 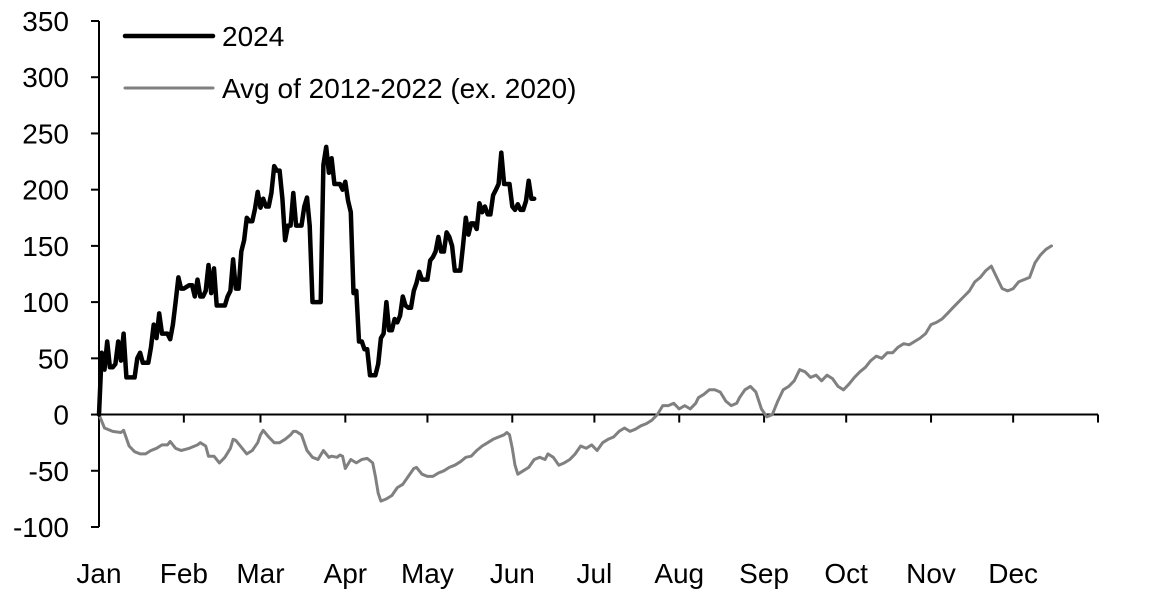 I want to click on y-tick-label: -50, so click(x=49, y=471).